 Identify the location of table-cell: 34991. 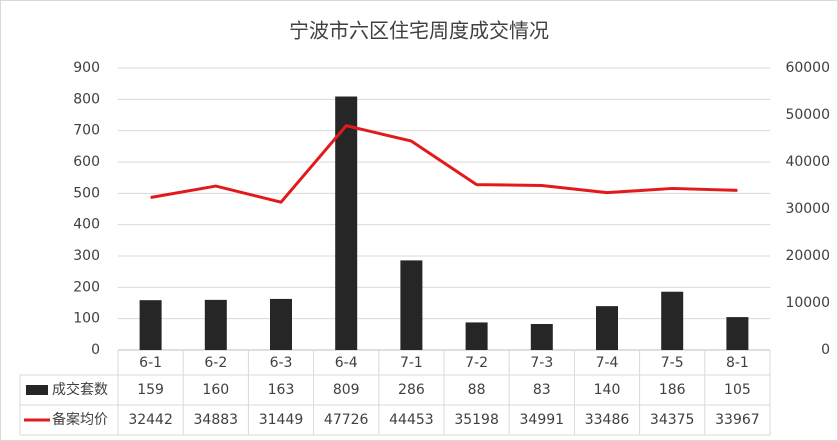
(542, 420).